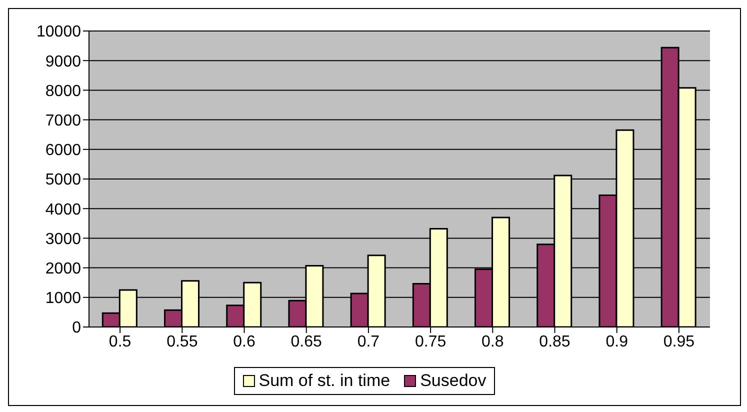 This screenshot has width=747, height=412. Describe the element at coordinates (63, 61) in the screenshot. I see `y-tick-label: 9000` at that location.